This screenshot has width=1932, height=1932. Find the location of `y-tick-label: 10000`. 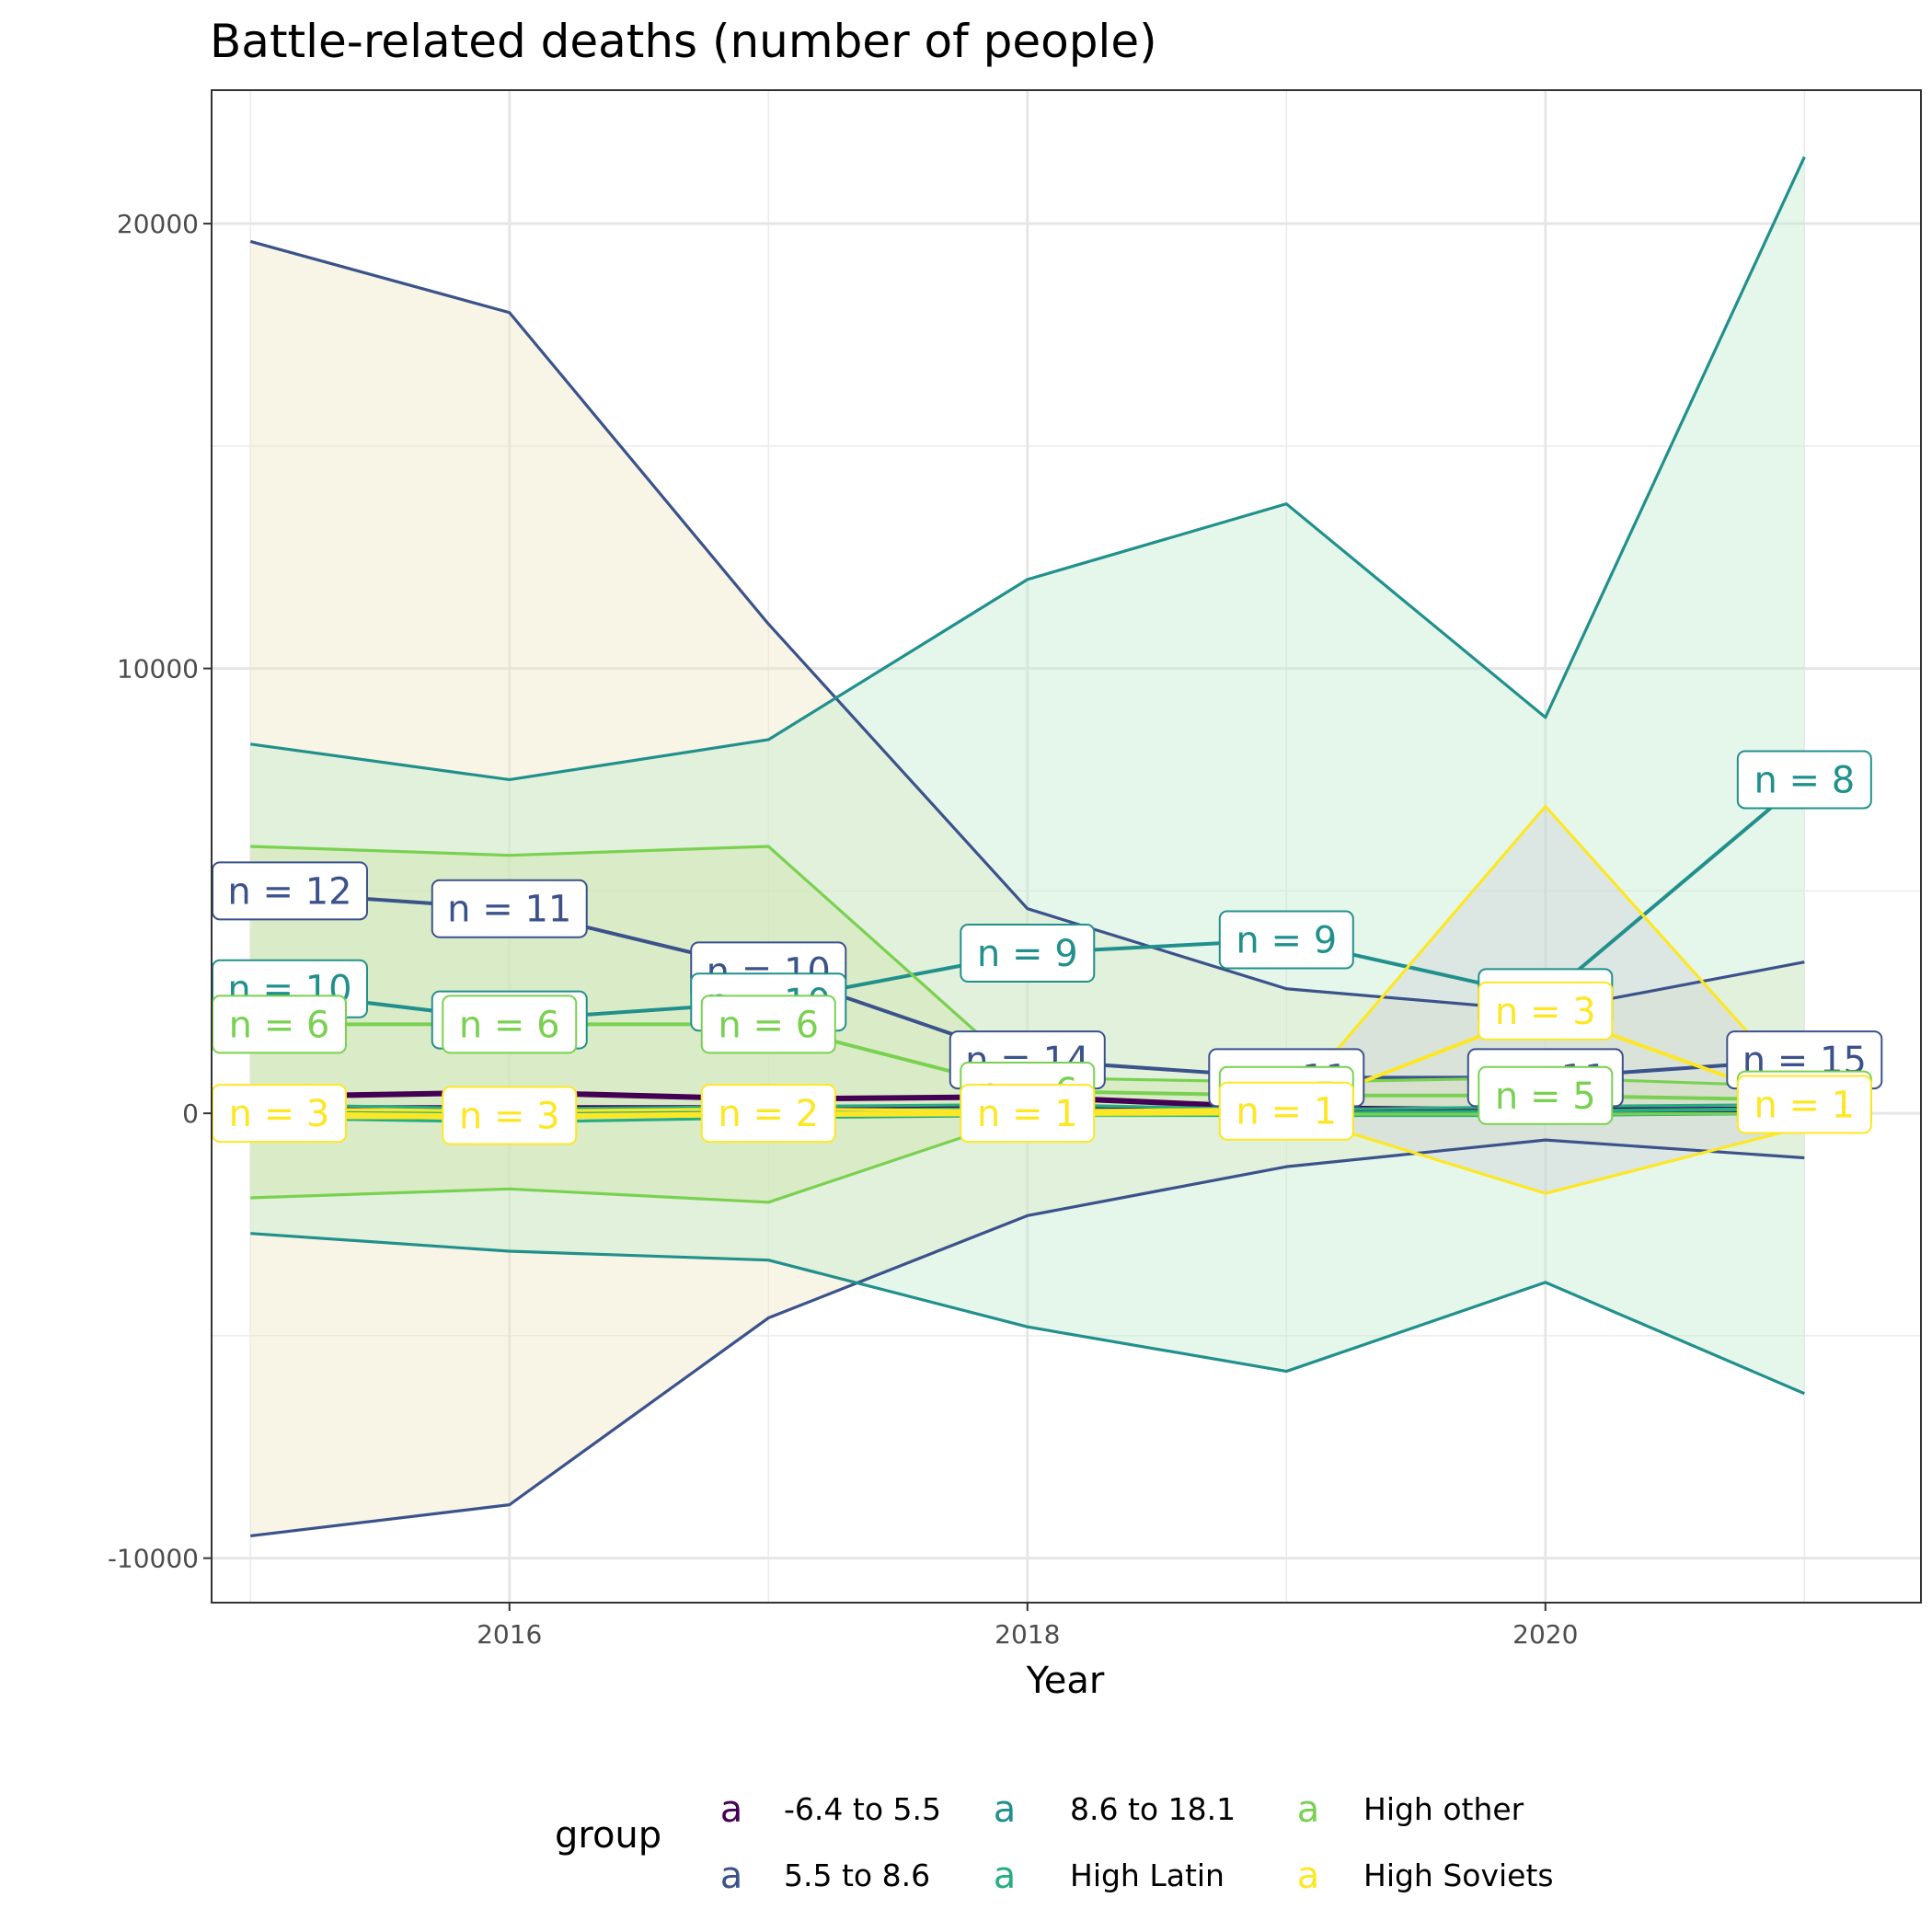

y-tick-label: 10000 is located at coordinates (158, 669).